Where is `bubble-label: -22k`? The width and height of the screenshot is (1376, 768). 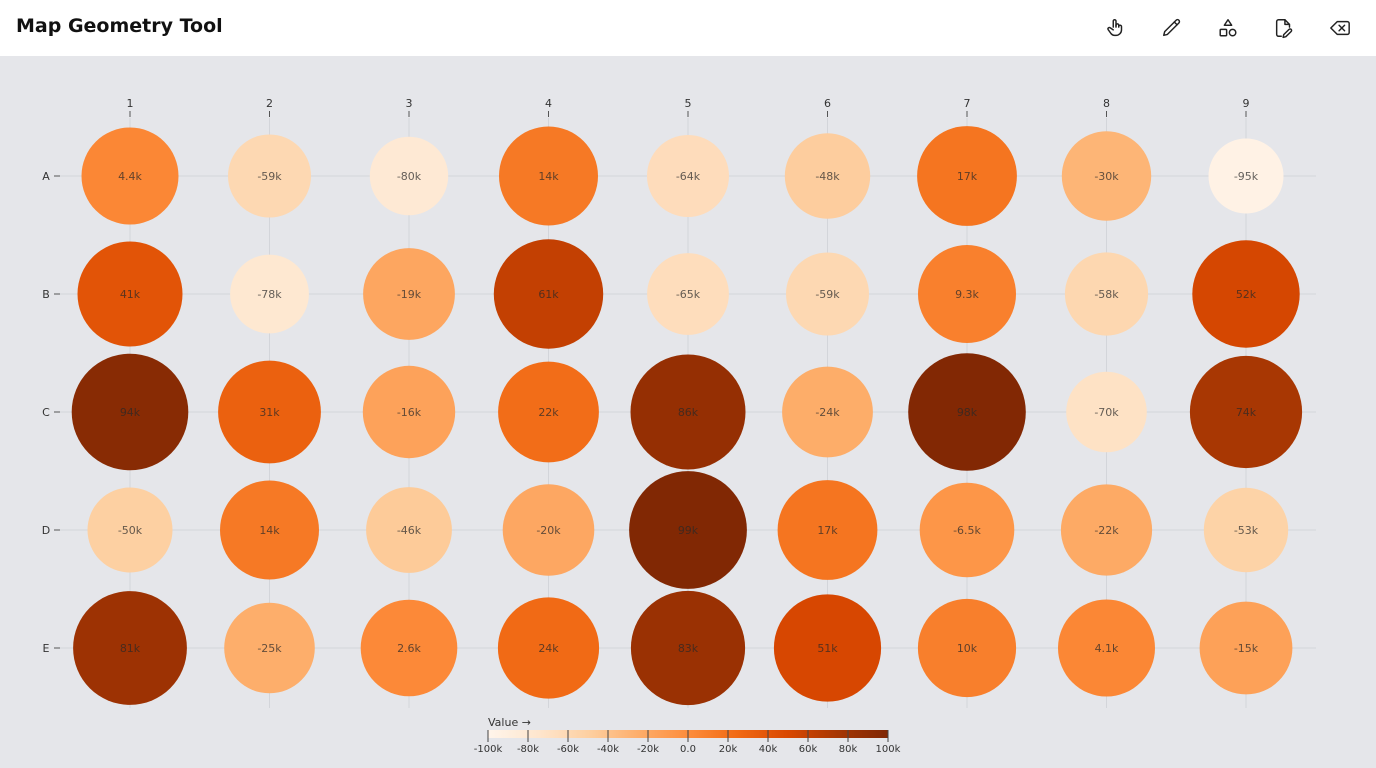
bubble-label: -22k is located at coordinates (1106, 530).